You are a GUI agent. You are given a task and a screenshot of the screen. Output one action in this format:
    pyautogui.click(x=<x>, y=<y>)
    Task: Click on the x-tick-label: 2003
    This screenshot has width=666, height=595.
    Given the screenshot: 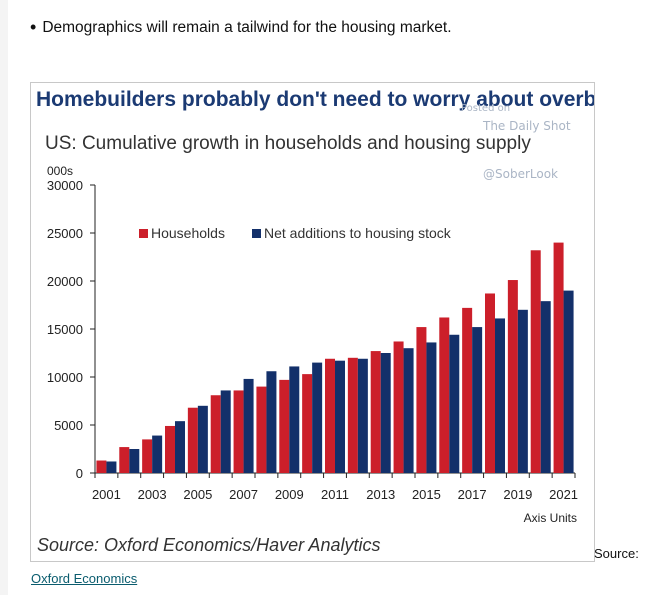 What is the action you would take?
    pyautogui.click(x=152, y=494)
    